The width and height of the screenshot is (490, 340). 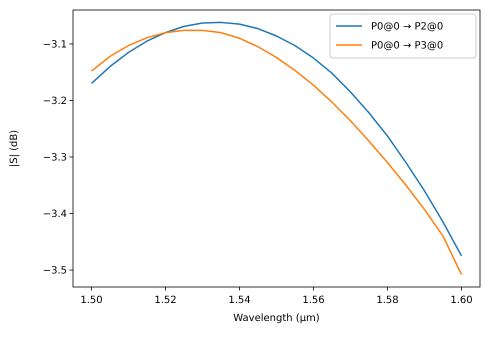 I want to click on y-axis-title: |S| (dB), so click(x=14, y=149).